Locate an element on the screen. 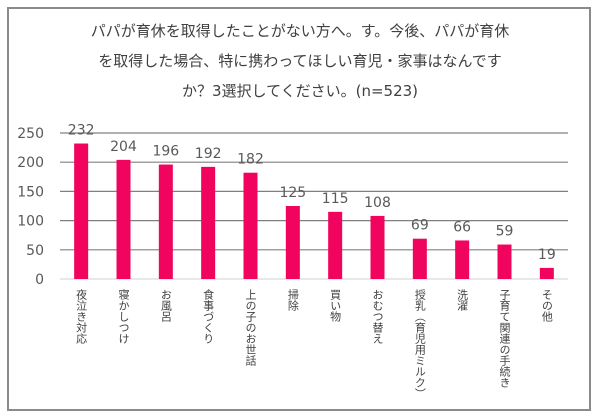 Image resolution: width=600 pixels, height=420 pixels. category-label: 子育て関連の手続き is located at coordinates (504, 338).